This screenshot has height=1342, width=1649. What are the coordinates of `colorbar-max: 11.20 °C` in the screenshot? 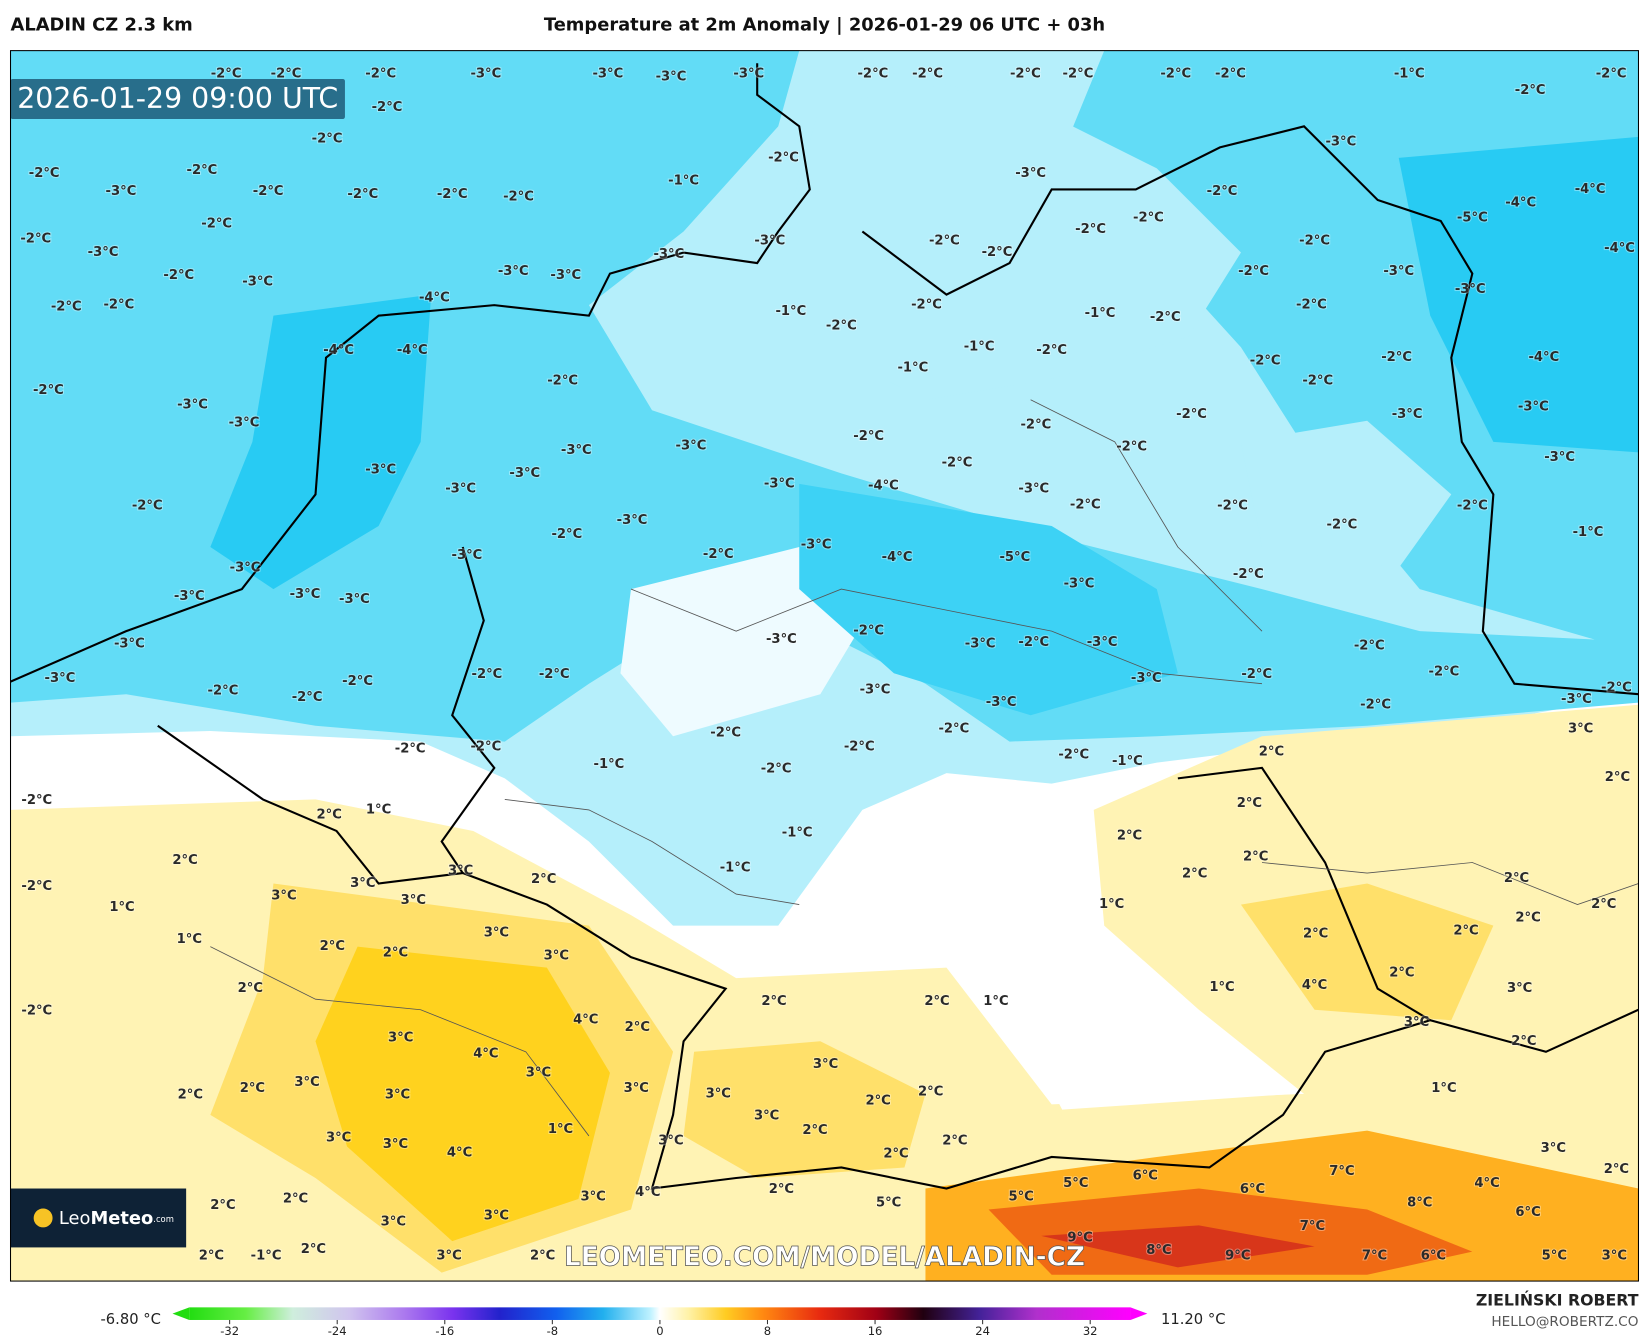 It's located at (1193, 1319).